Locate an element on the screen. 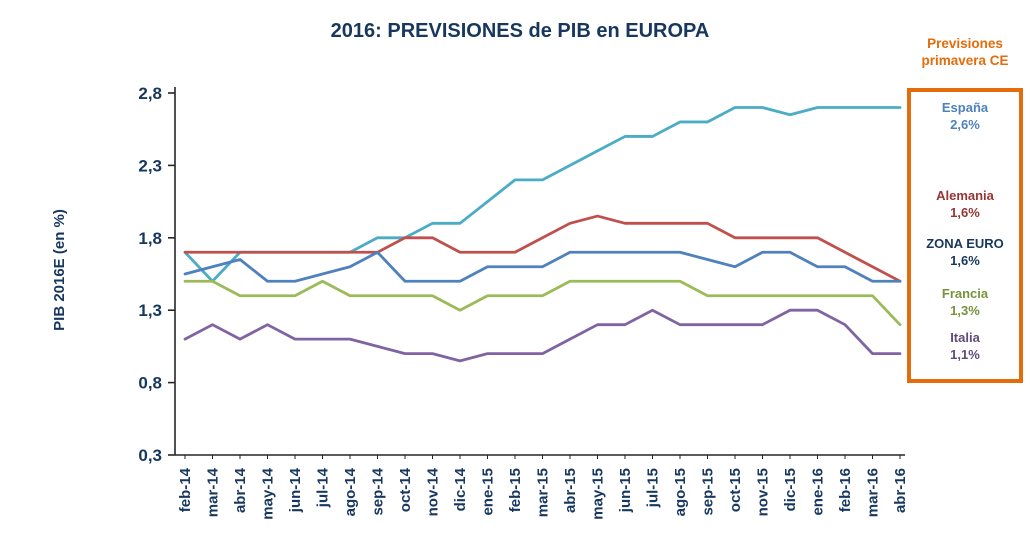 Image resolution: width=1033 pixels, height=540 pixels. legend-series-name: ZONA EURO is located at coordinates (965, 243).